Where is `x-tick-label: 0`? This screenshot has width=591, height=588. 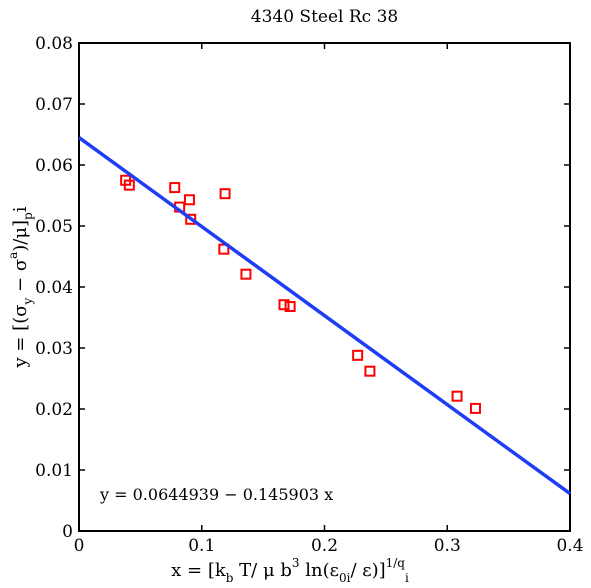 x-tick-label: 0 is located at coordinates (79, 546).